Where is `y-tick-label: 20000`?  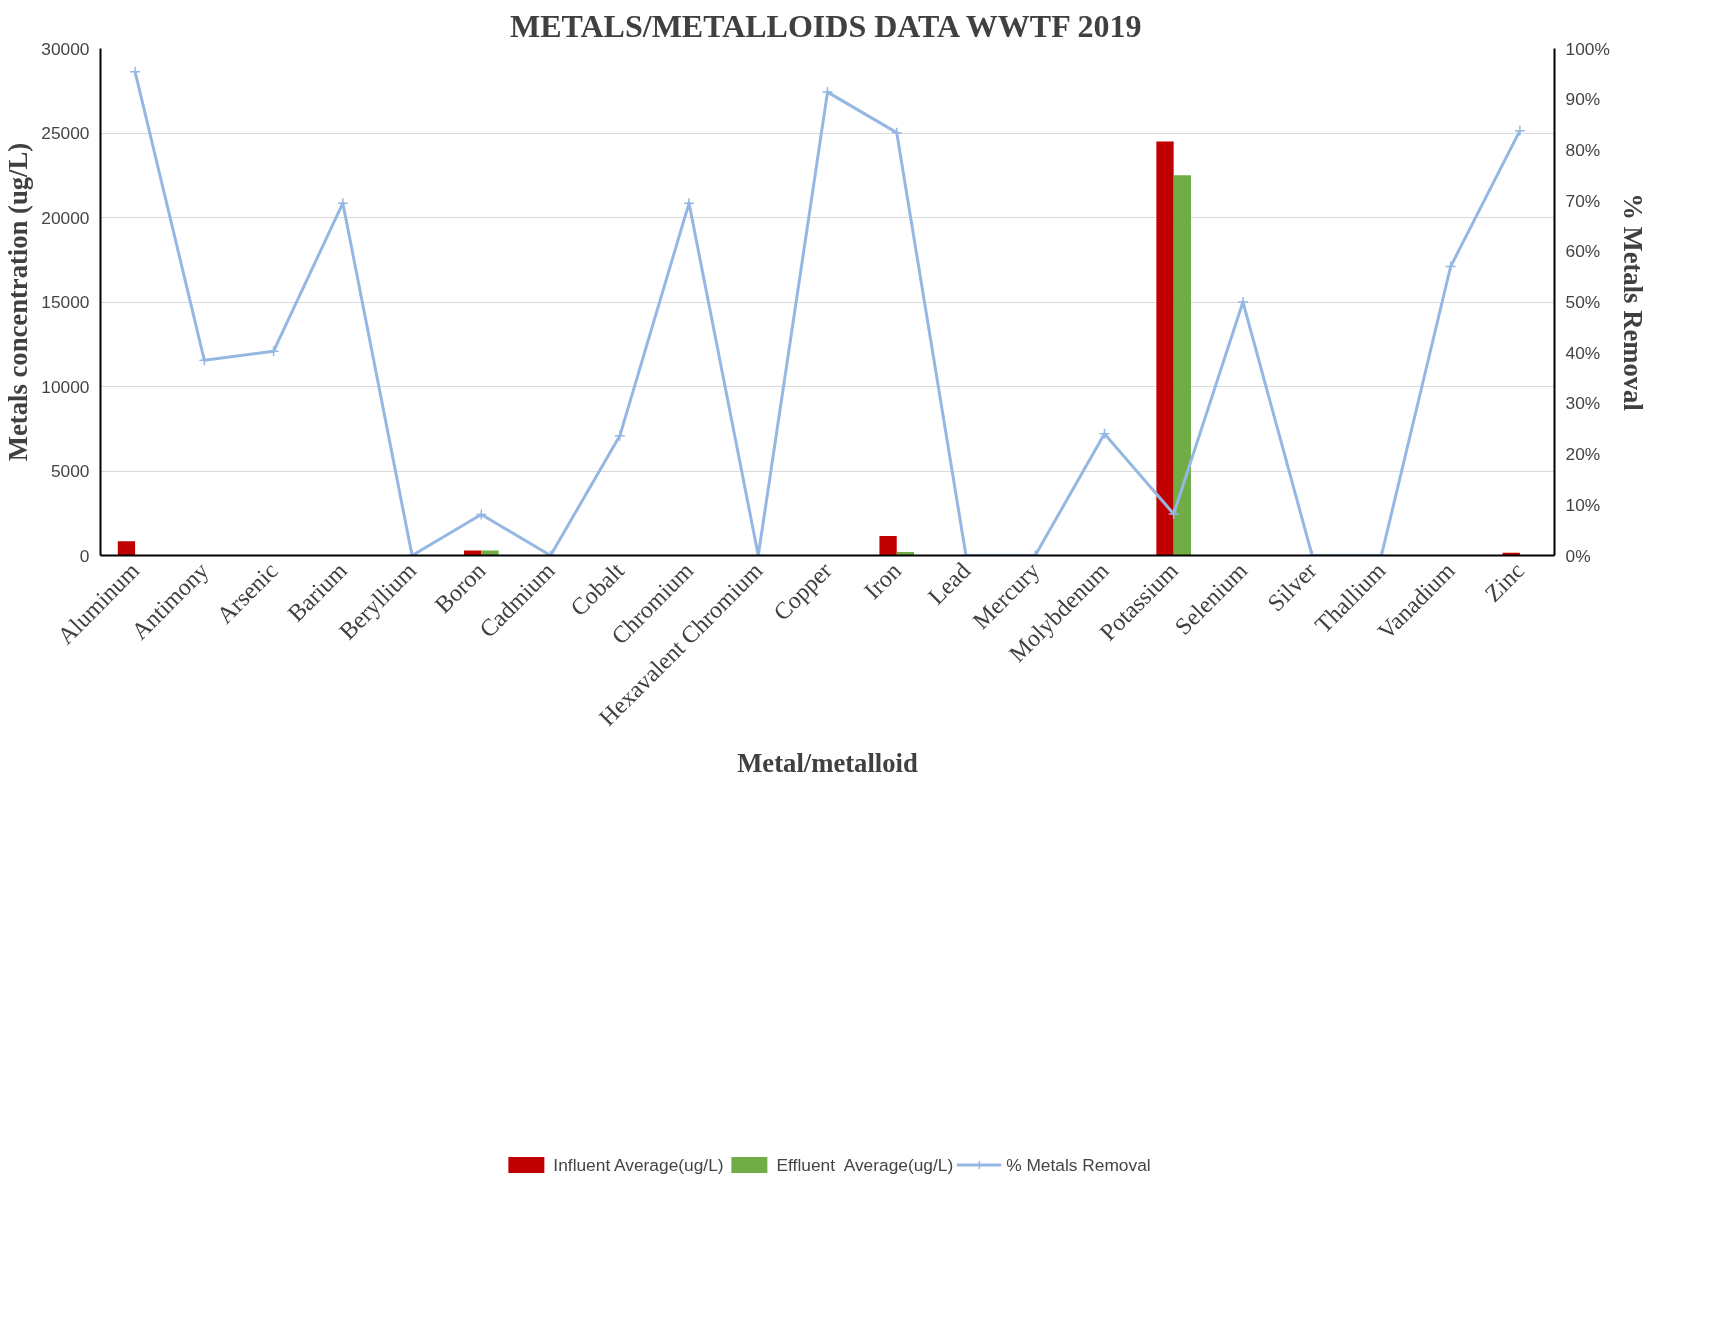
y-tick-label: 20000 is located at coordinates (65, 217).